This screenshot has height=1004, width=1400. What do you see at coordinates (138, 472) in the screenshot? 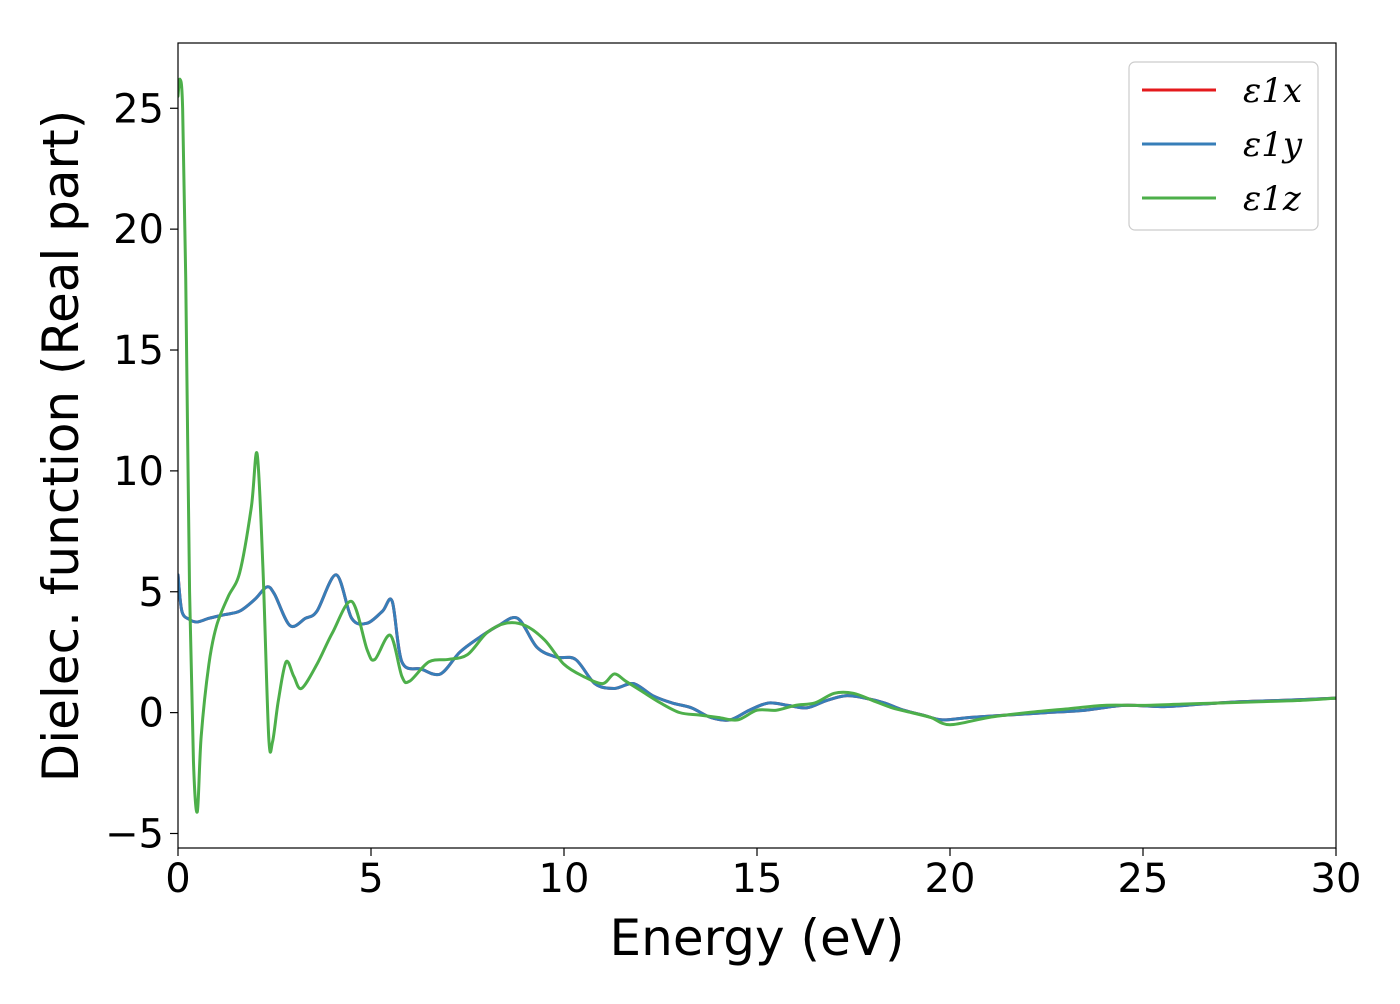
I see `y-tick-label: 10` at bounding box center [138, 472].